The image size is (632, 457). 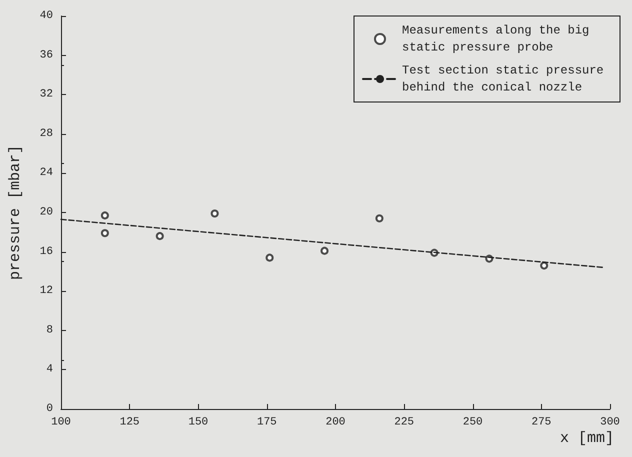 I want to click on x-tick-label: 125, so click(x=130, y=422).